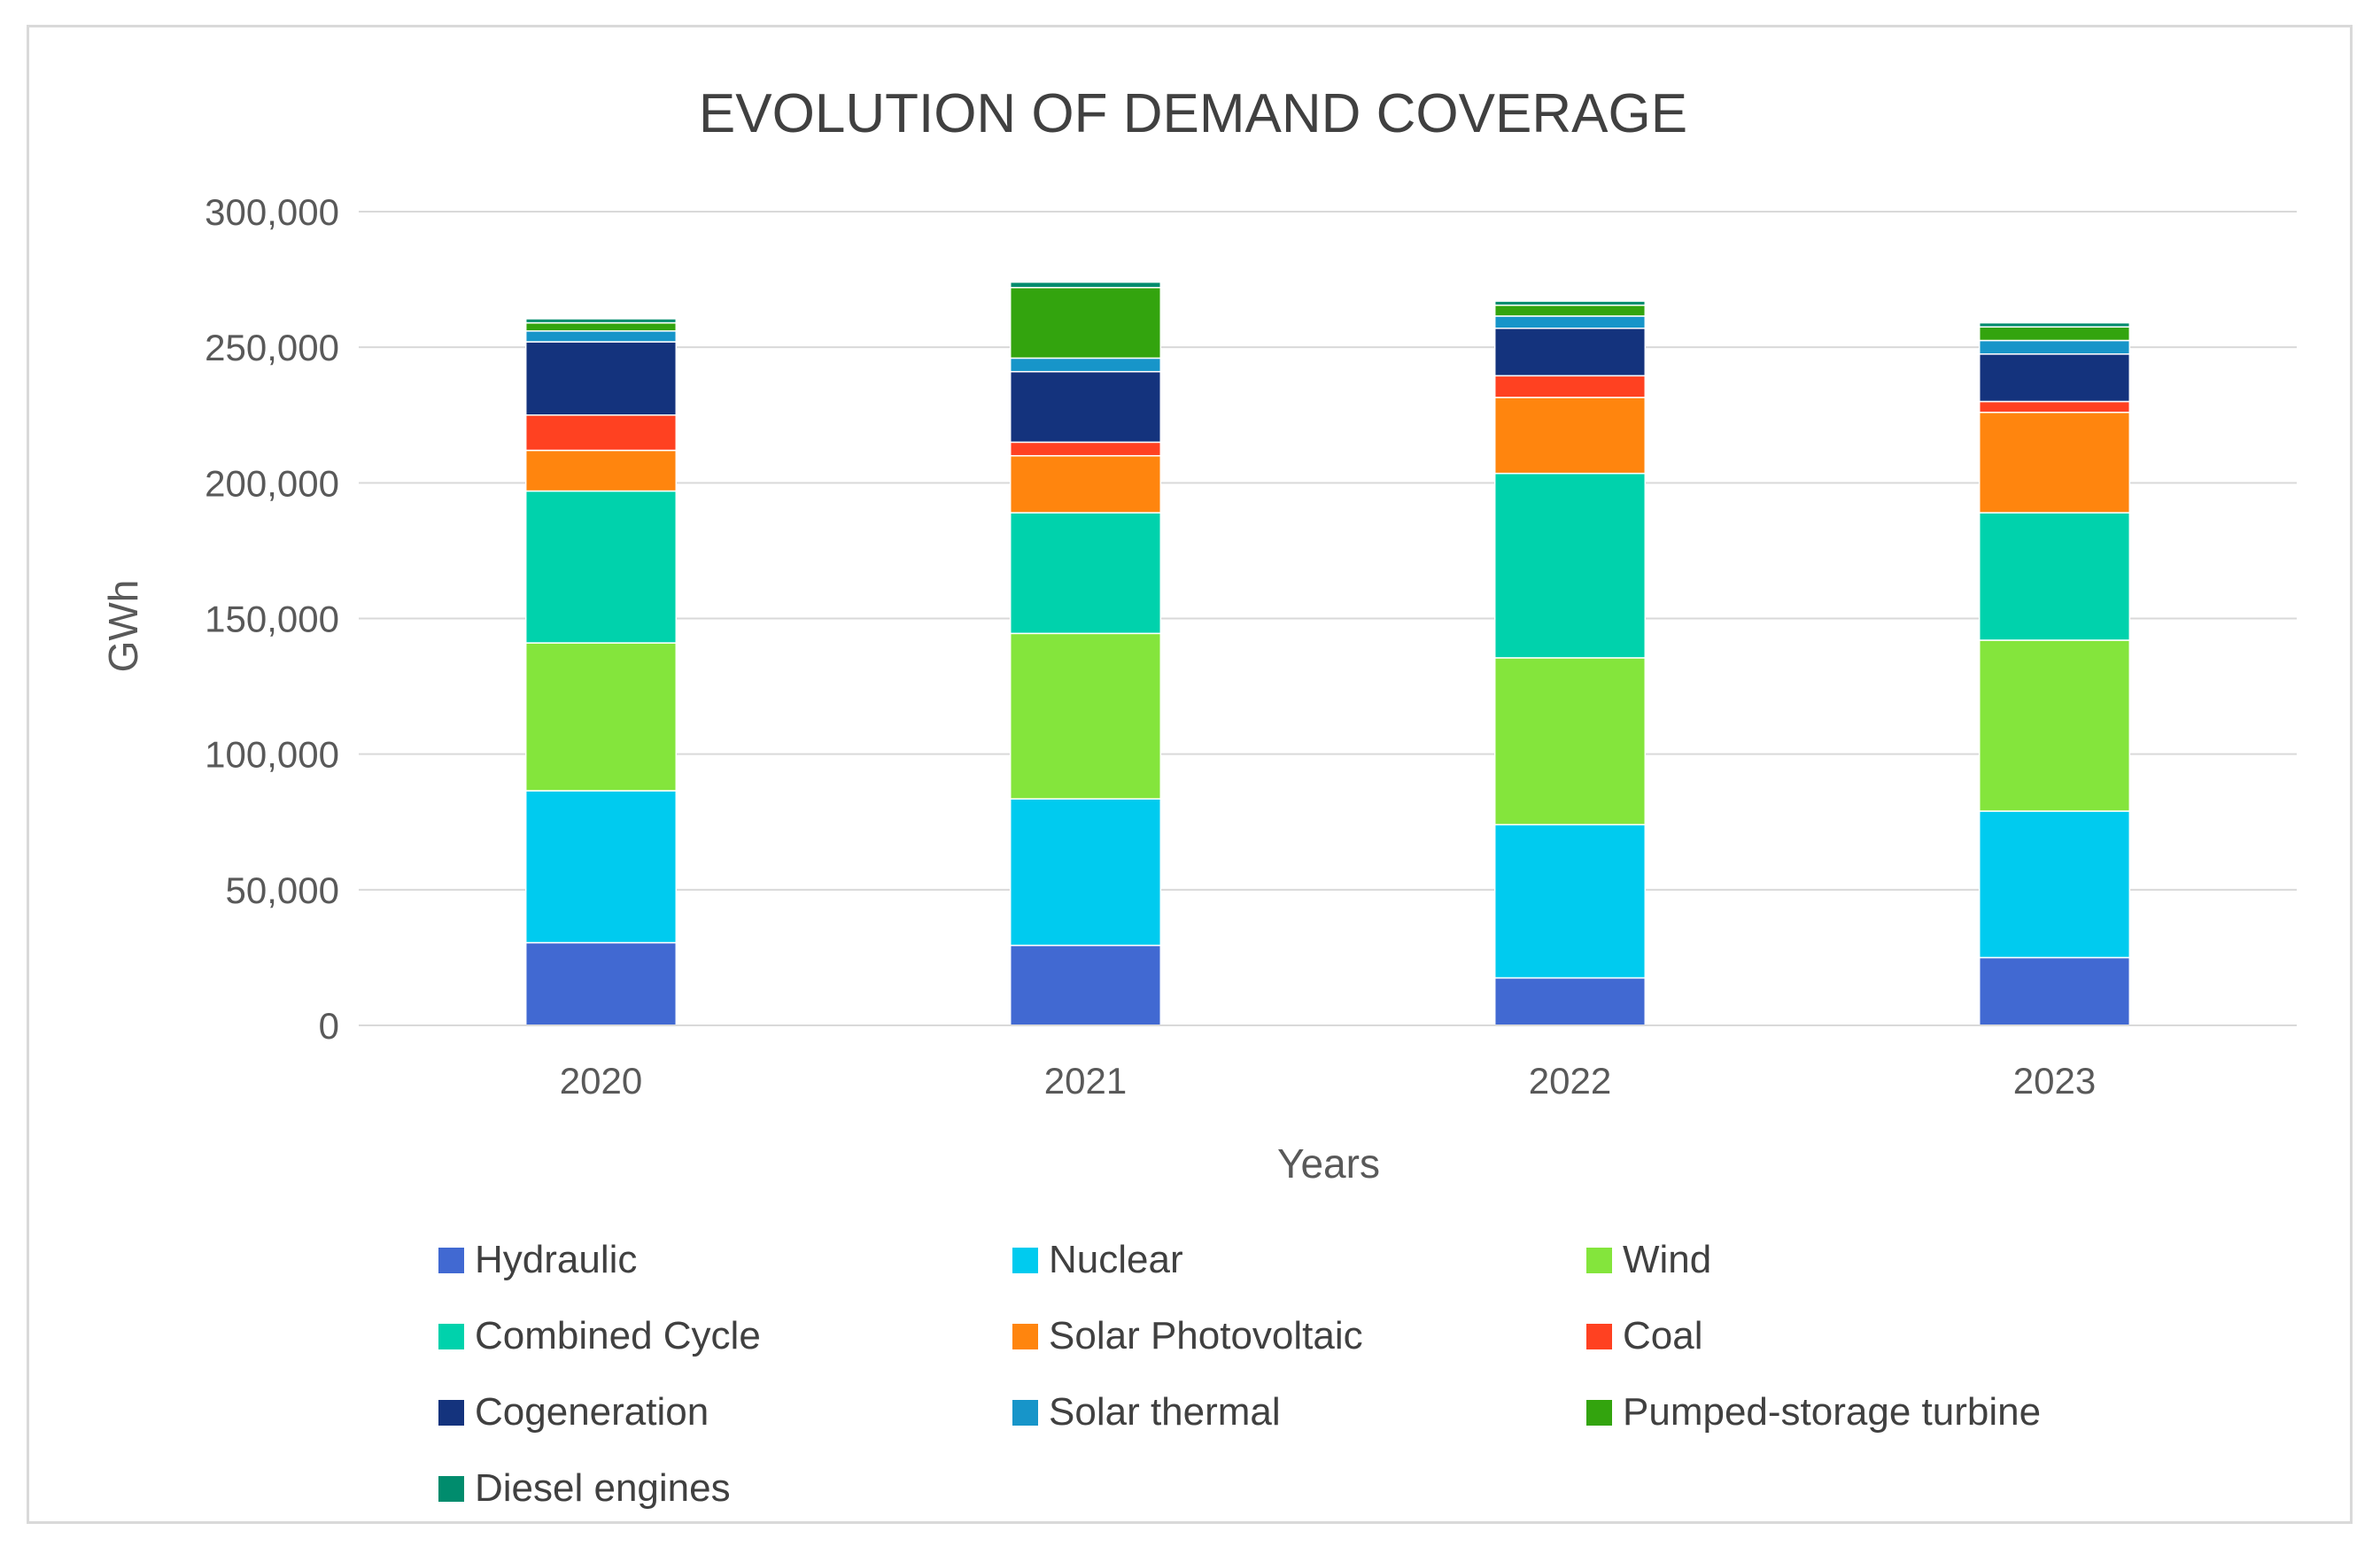  Describe the element at coordinates (1570, 1002) in the screenshot. I see `bar-segment-hydraulic-2022` at that location.